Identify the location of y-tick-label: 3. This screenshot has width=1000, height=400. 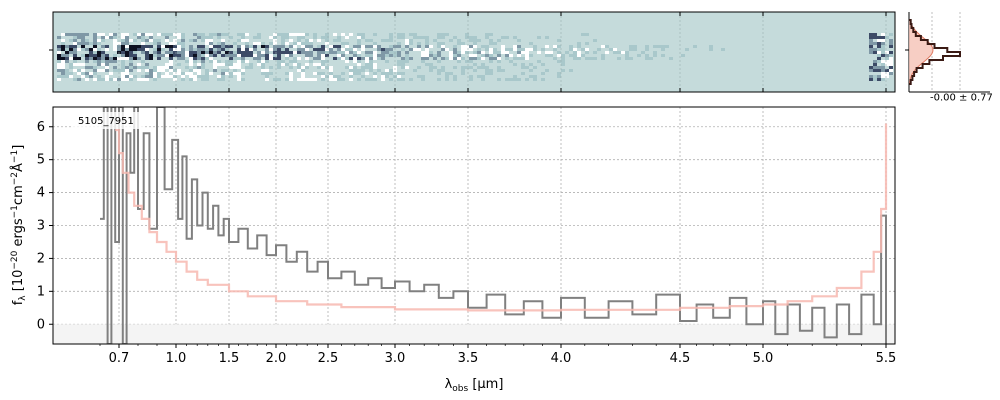
(41, 226).